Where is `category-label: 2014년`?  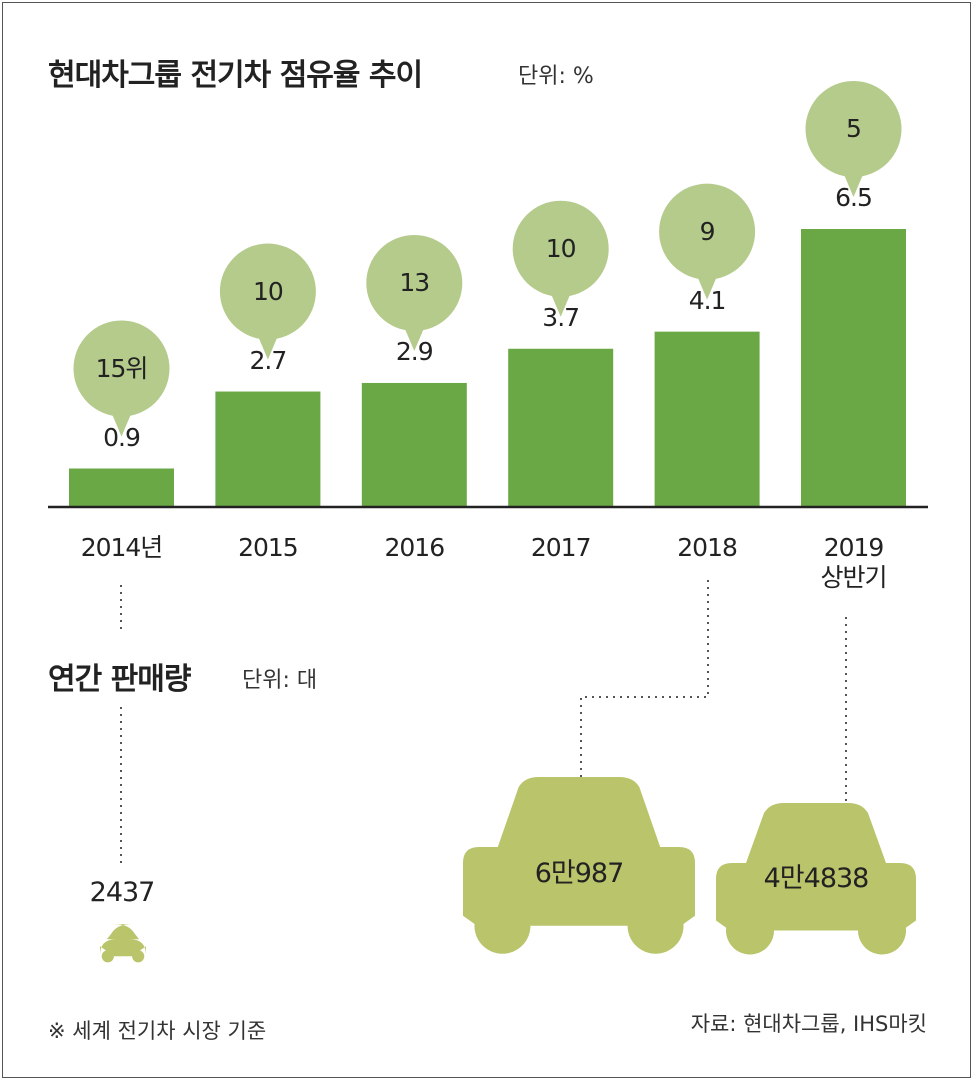 category-label: 2014년 is located at coordinates (122, 547).